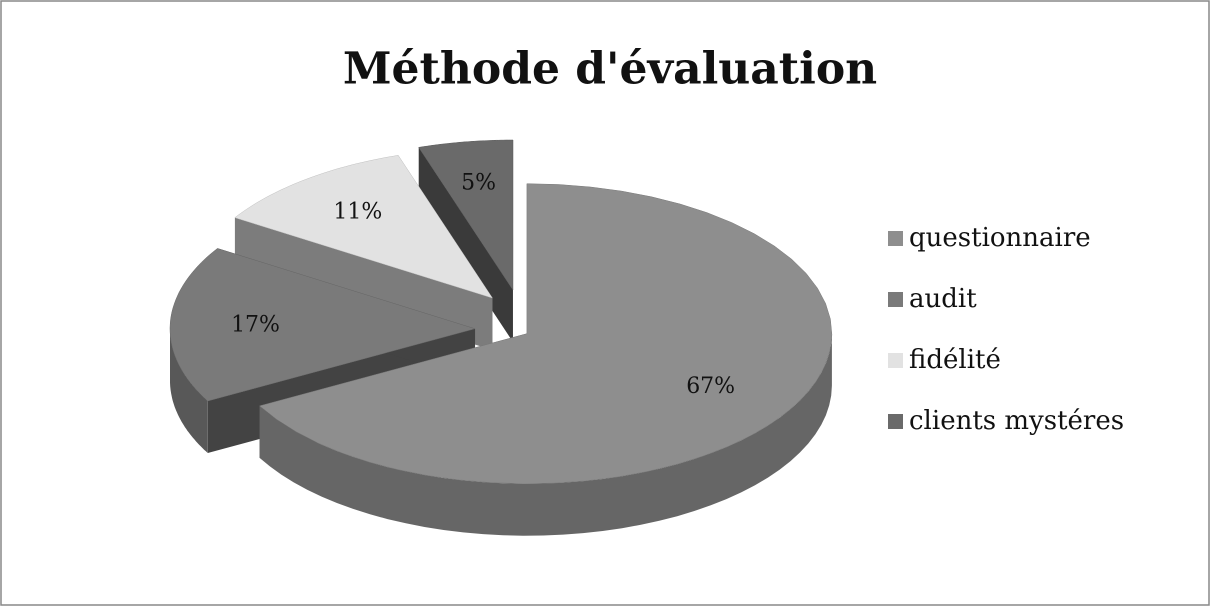 The width and height of the screenshot is (1210, 606). Describe the element at coordinates (1016, 421) in the screenshot. I see `legend-label: clients mystéres` at that location.